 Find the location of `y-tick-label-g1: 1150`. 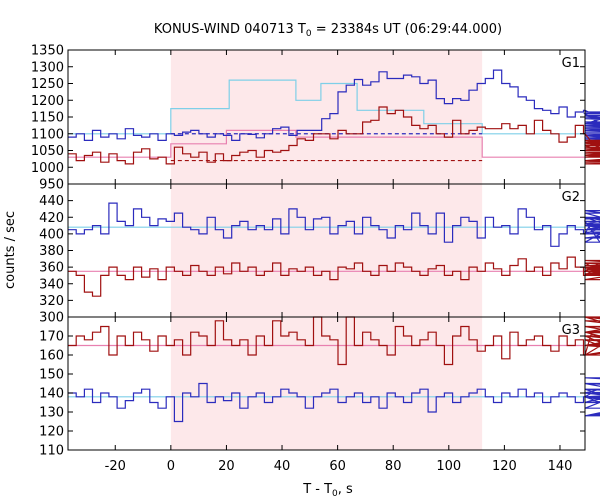

y-tick-label-g1: 1150 is located at coordinates (47, 118).